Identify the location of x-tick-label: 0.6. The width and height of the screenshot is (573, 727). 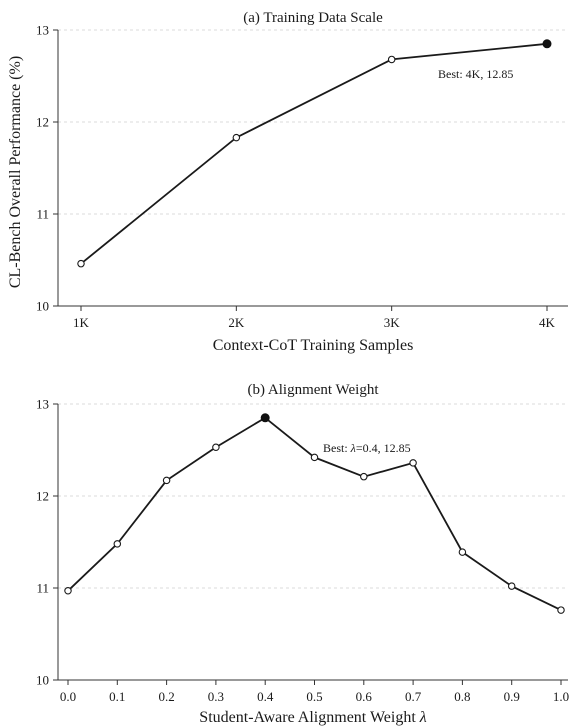
(364, 696).